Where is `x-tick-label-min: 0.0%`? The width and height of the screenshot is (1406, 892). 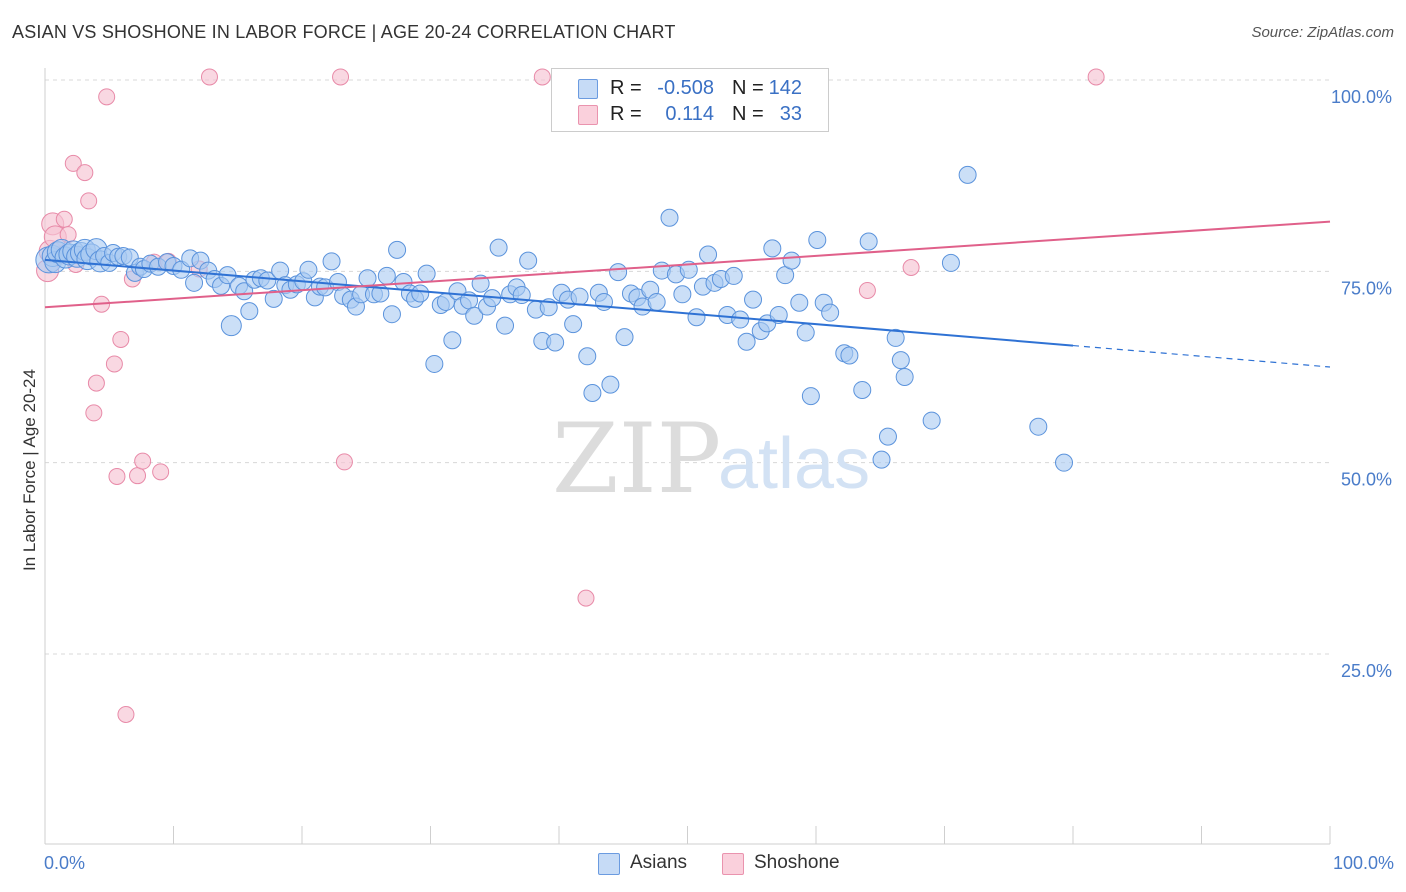
x-tick-label-min: 0.0% is located at coordinates (64, 863).